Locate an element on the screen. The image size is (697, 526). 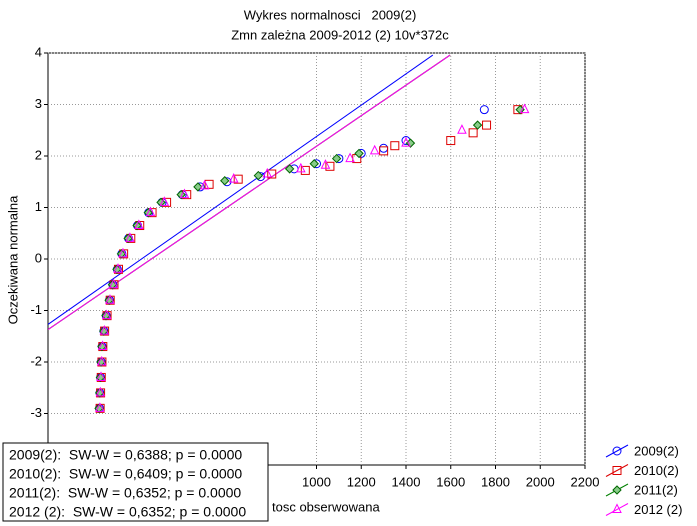
stats-line: 2012 (2): SW-W = 0,6352; p = 0.0000 is located at coordinates (127, 512).